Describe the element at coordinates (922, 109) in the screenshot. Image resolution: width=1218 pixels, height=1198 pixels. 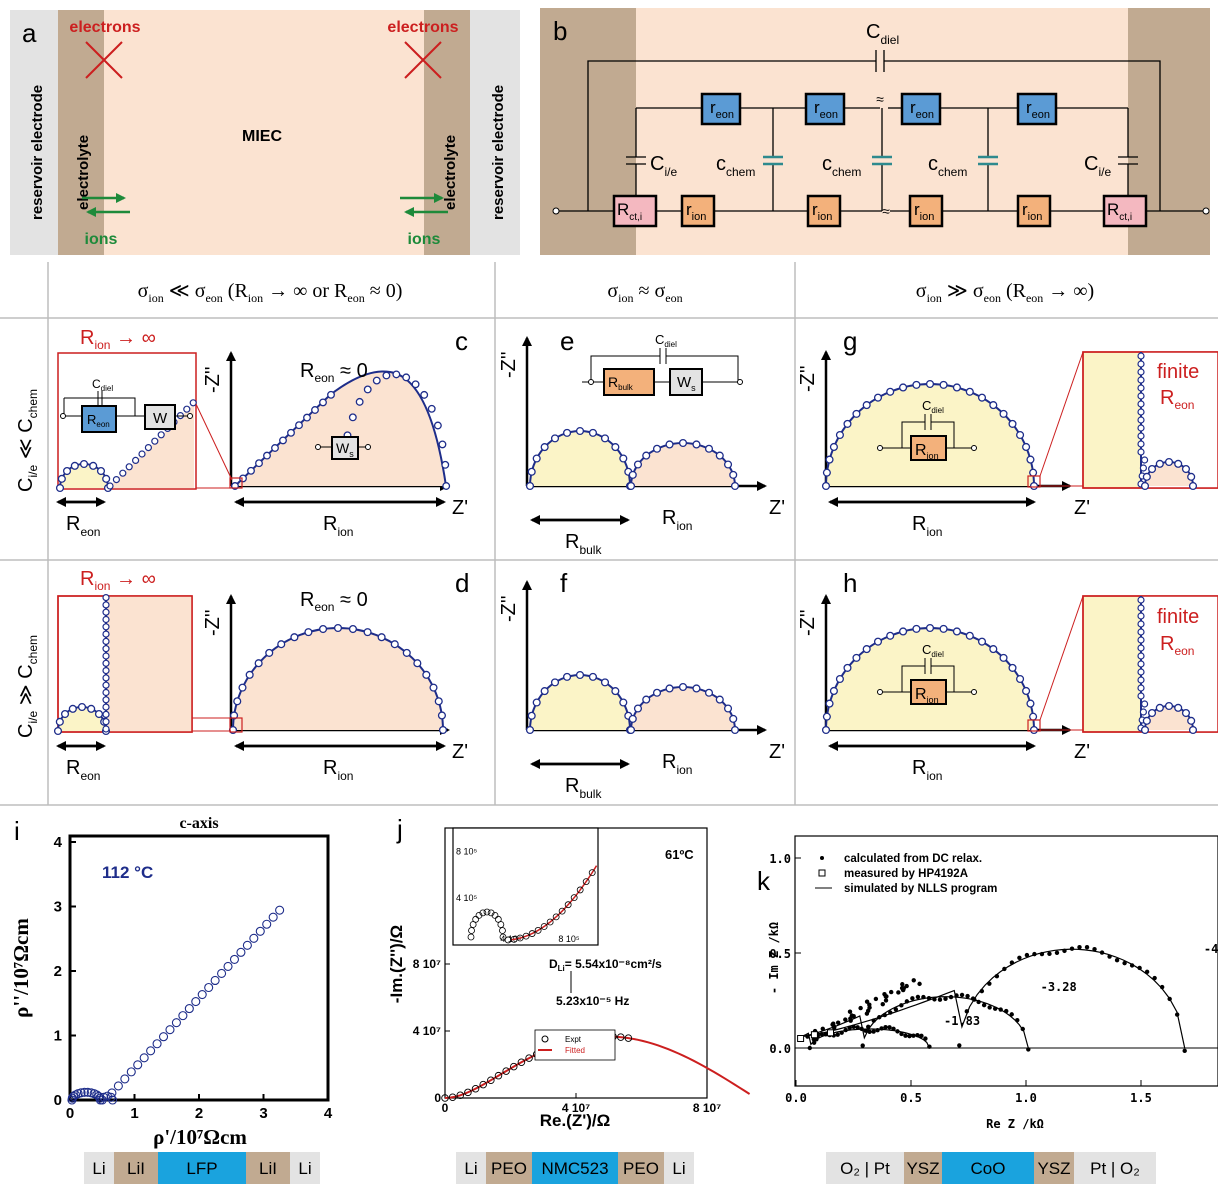
I see `svg-text: reon` at that location.